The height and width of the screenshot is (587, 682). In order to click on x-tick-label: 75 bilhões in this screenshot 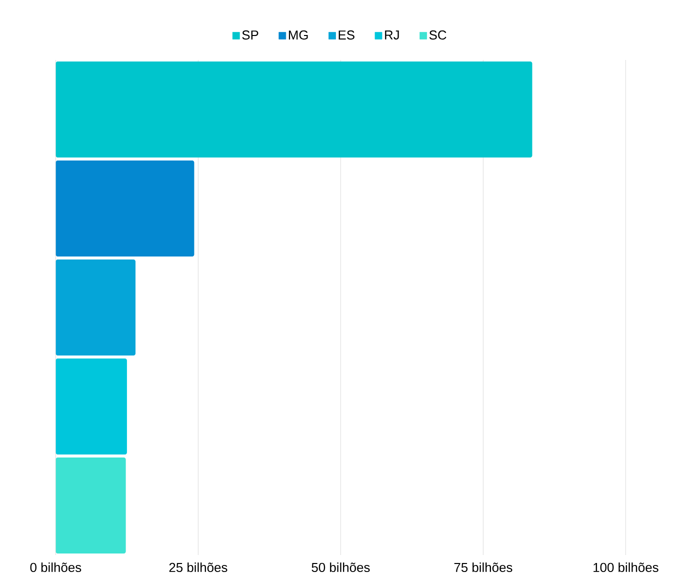, I will do `click(483, 567)`.